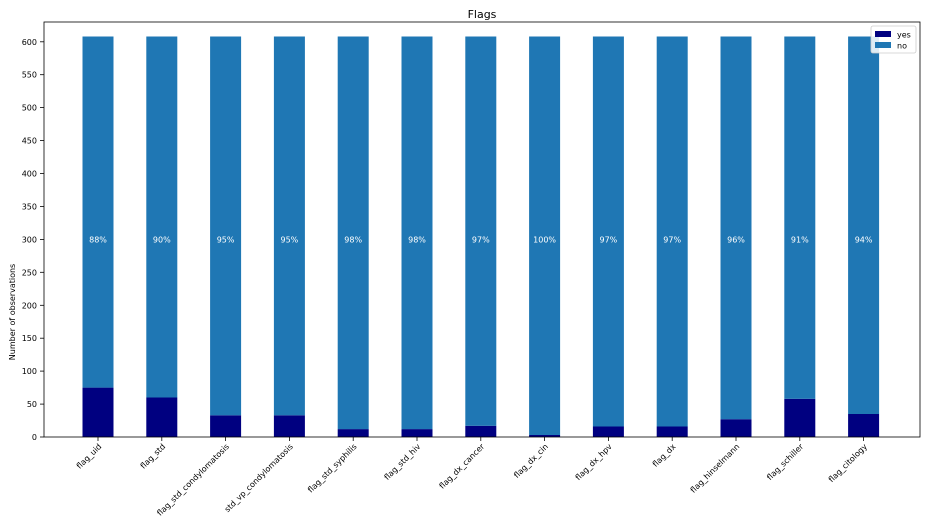  Describe the element at coordinates (98, 239) in the screenshot. I see `bar-label: 88%` at that location.